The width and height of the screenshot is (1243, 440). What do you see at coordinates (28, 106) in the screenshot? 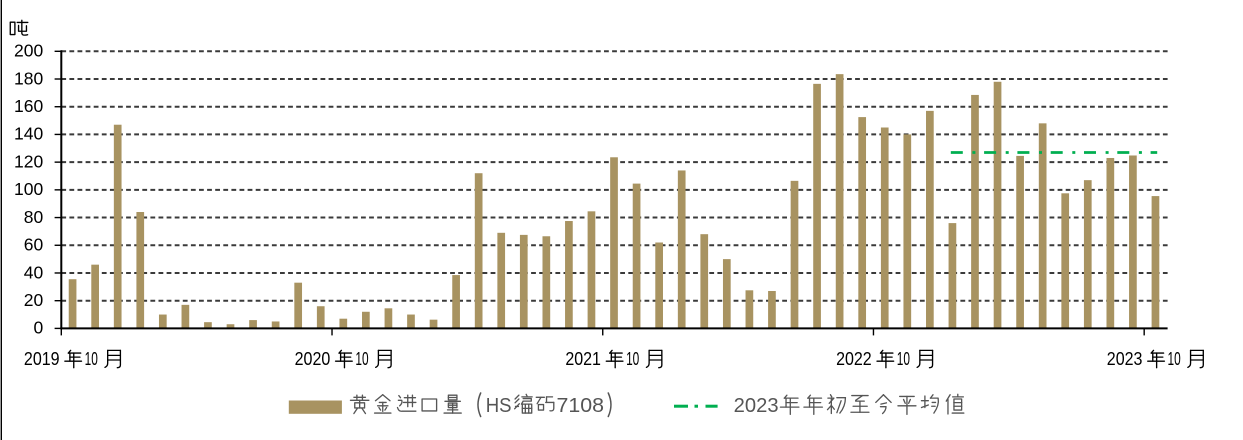
I see `svg-text: 160` at bounding box center [28, 106].